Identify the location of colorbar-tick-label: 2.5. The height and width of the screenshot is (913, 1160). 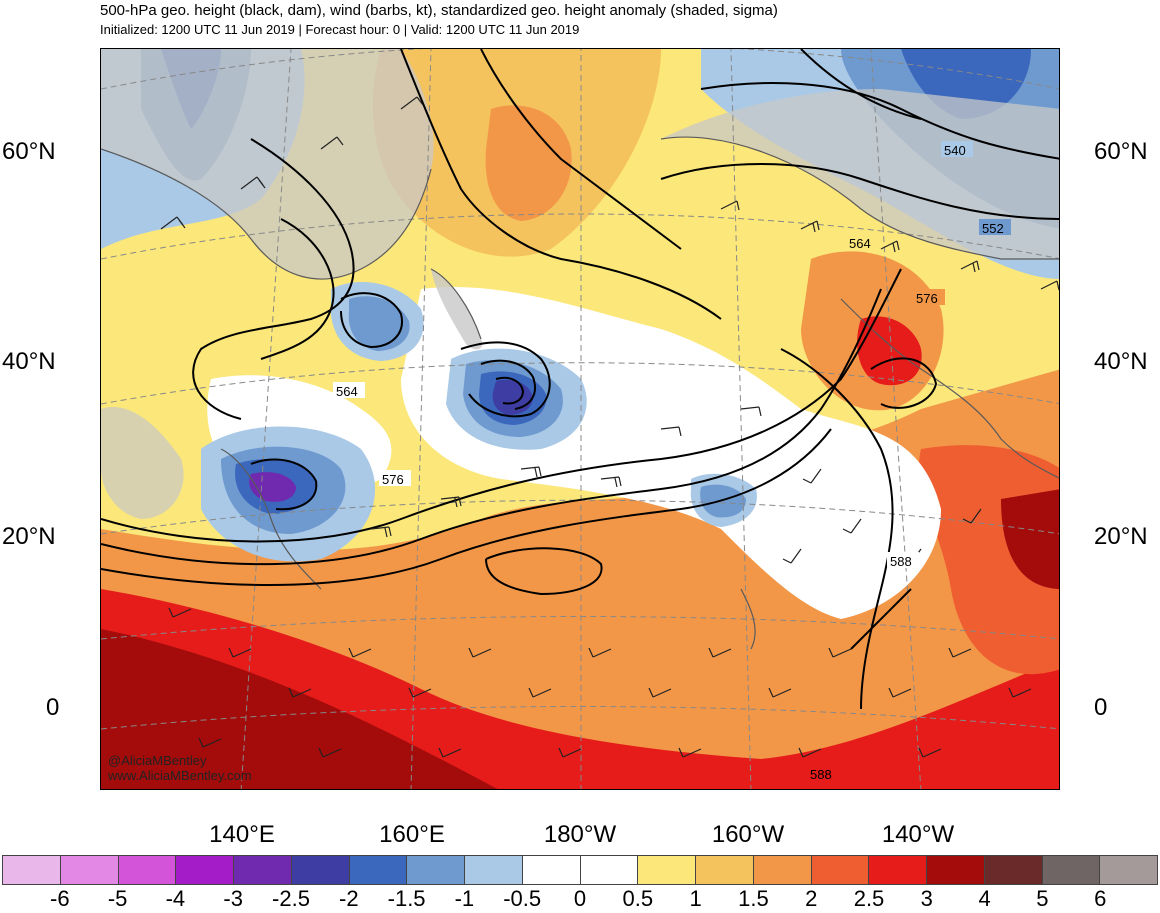
(869, 898).